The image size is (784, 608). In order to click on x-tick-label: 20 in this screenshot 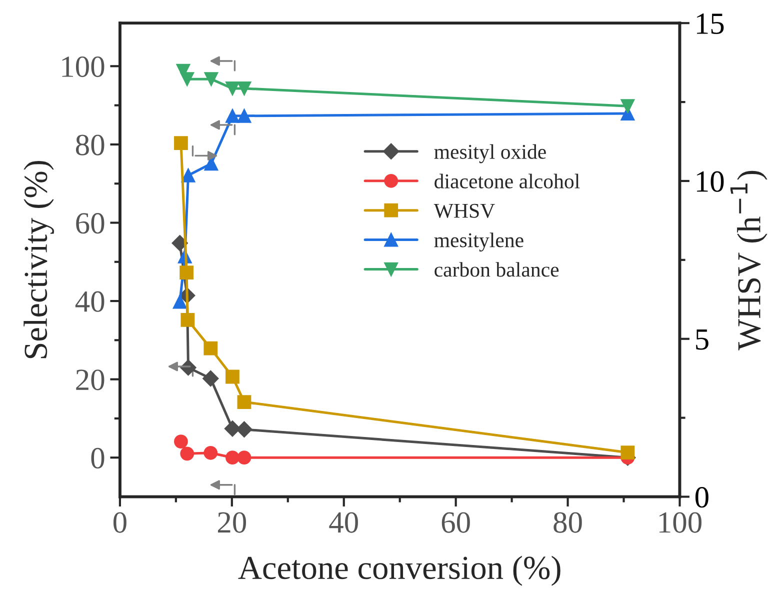, I will do `click(232, 522)`.